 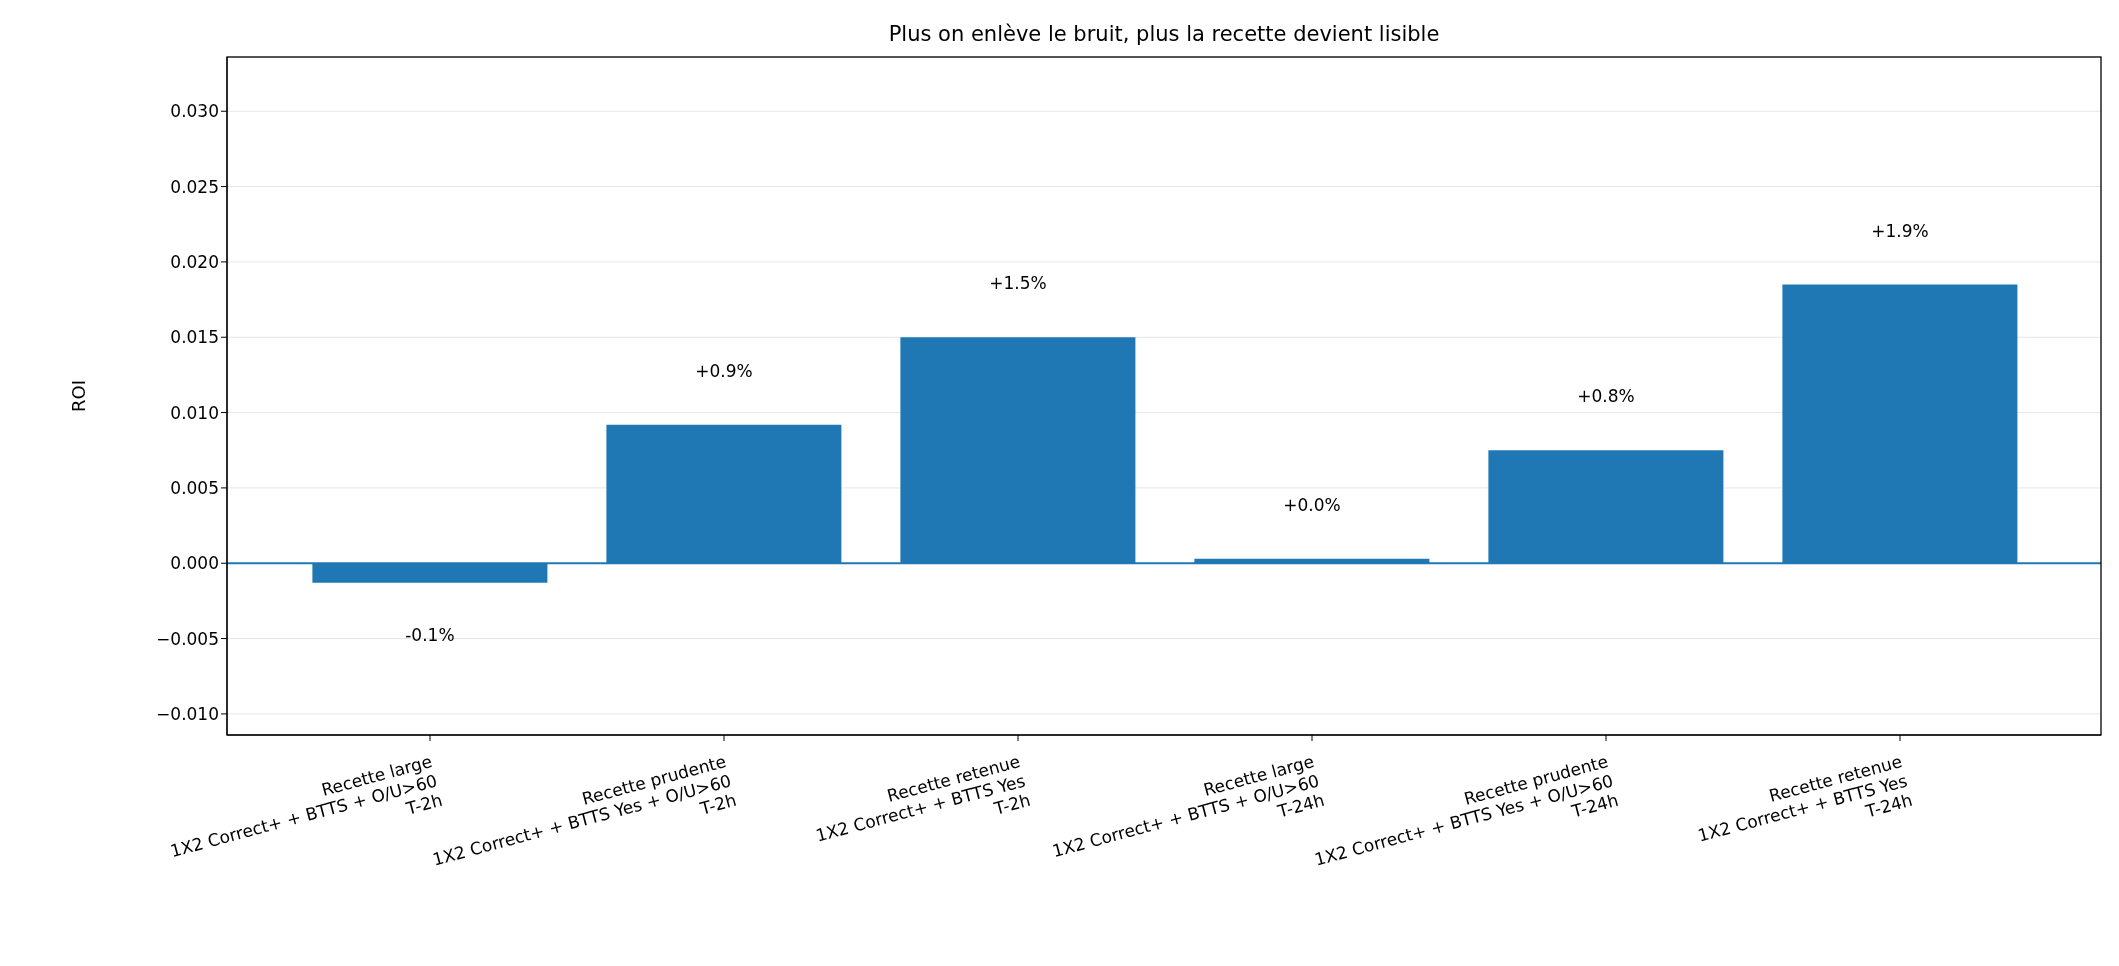 What do you see at coordinates (1805, 798) in the screenshot?
I see `x-tick-label: Recette retenue 1X2 Correct+ + BTTS Yes T-24h` at bounding box center [1805, 798].